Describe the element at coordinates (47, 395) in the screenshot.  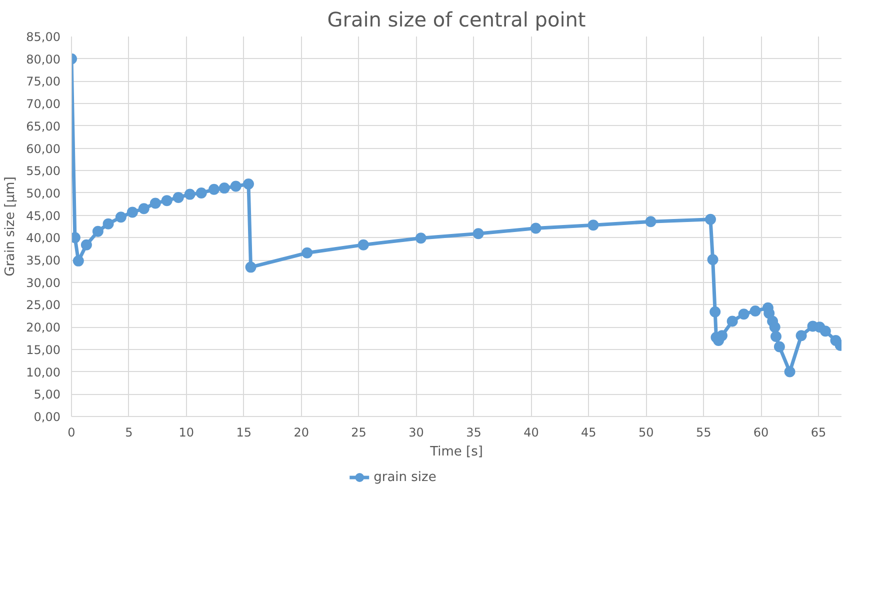
I see `y-tick-label: 5,00` at that location.